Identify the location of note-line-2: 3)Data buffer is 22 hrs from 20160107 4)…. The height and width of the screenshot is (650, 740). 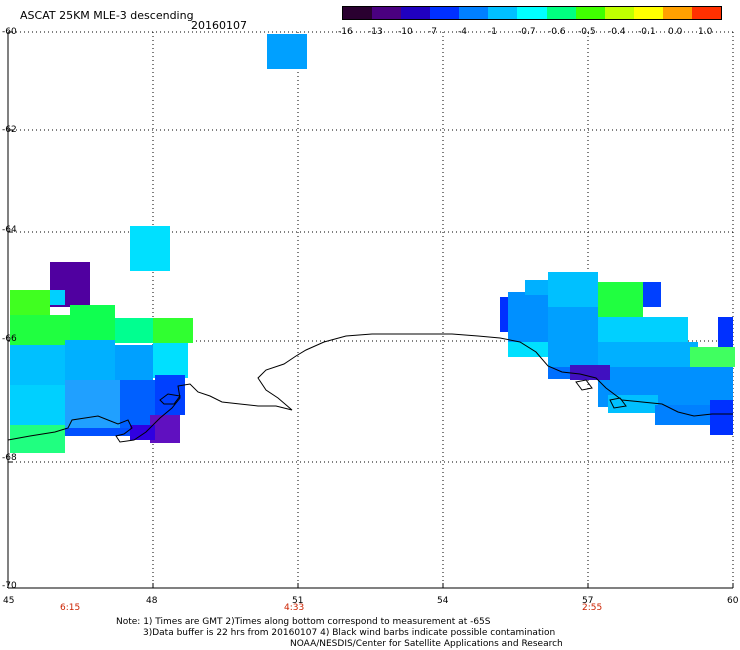
(349, 633).